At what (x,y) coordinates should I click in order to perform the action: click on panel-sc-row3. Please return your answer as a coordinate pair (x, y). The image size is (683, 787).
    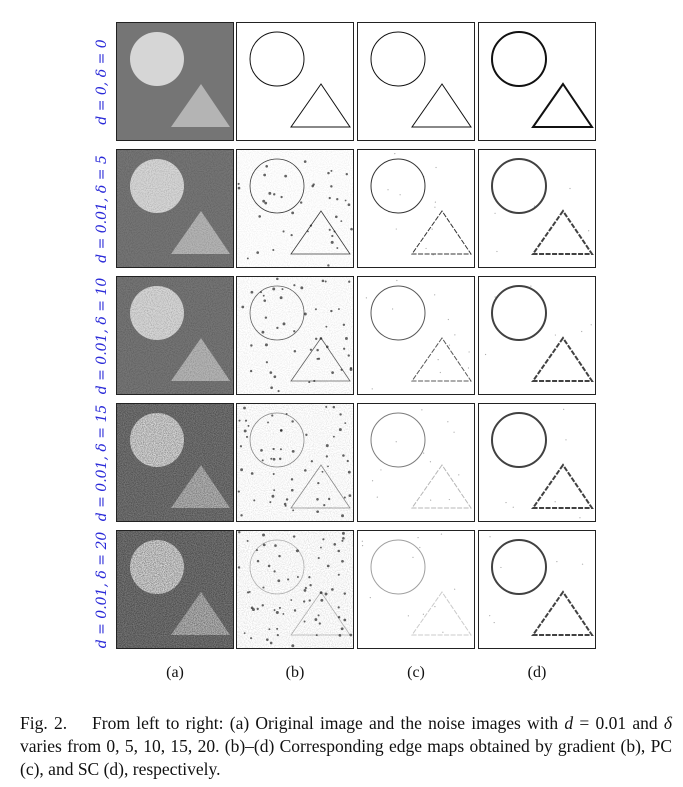
    Looking at the image, I should click on (537, 335).